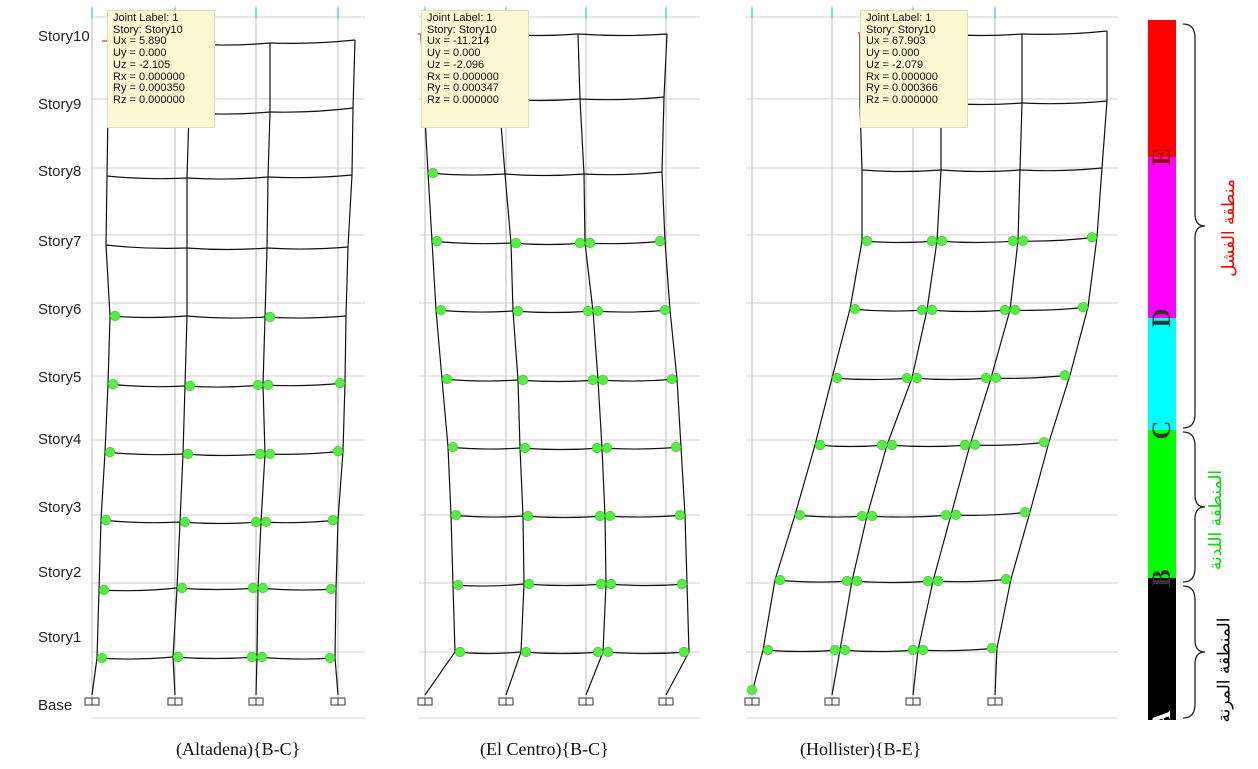 The image size is (1258, 769). I want to click on tooltip-line: Ry = 0.000350, so click(149, 88).